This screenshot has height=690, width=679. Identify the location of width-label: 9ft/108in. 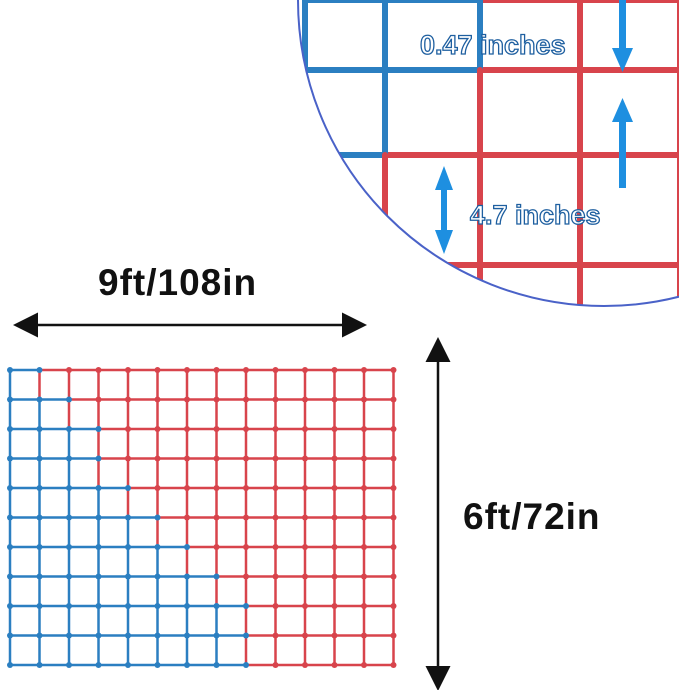
(178, 282).